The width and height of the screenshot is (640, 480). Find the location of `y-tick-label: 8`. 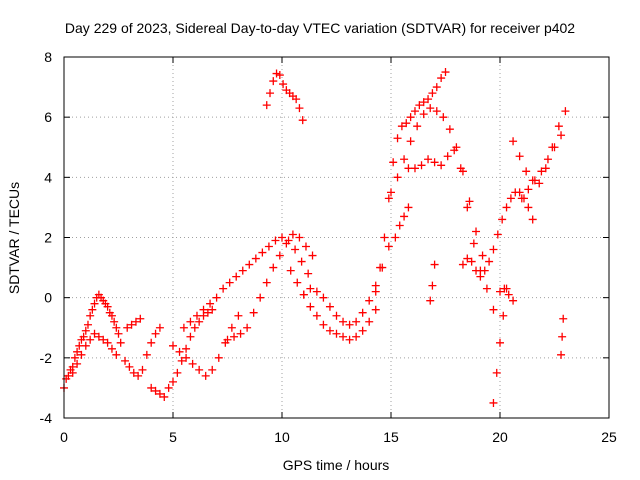

y-tick-label: 8 is located at coordinates (48, 57).